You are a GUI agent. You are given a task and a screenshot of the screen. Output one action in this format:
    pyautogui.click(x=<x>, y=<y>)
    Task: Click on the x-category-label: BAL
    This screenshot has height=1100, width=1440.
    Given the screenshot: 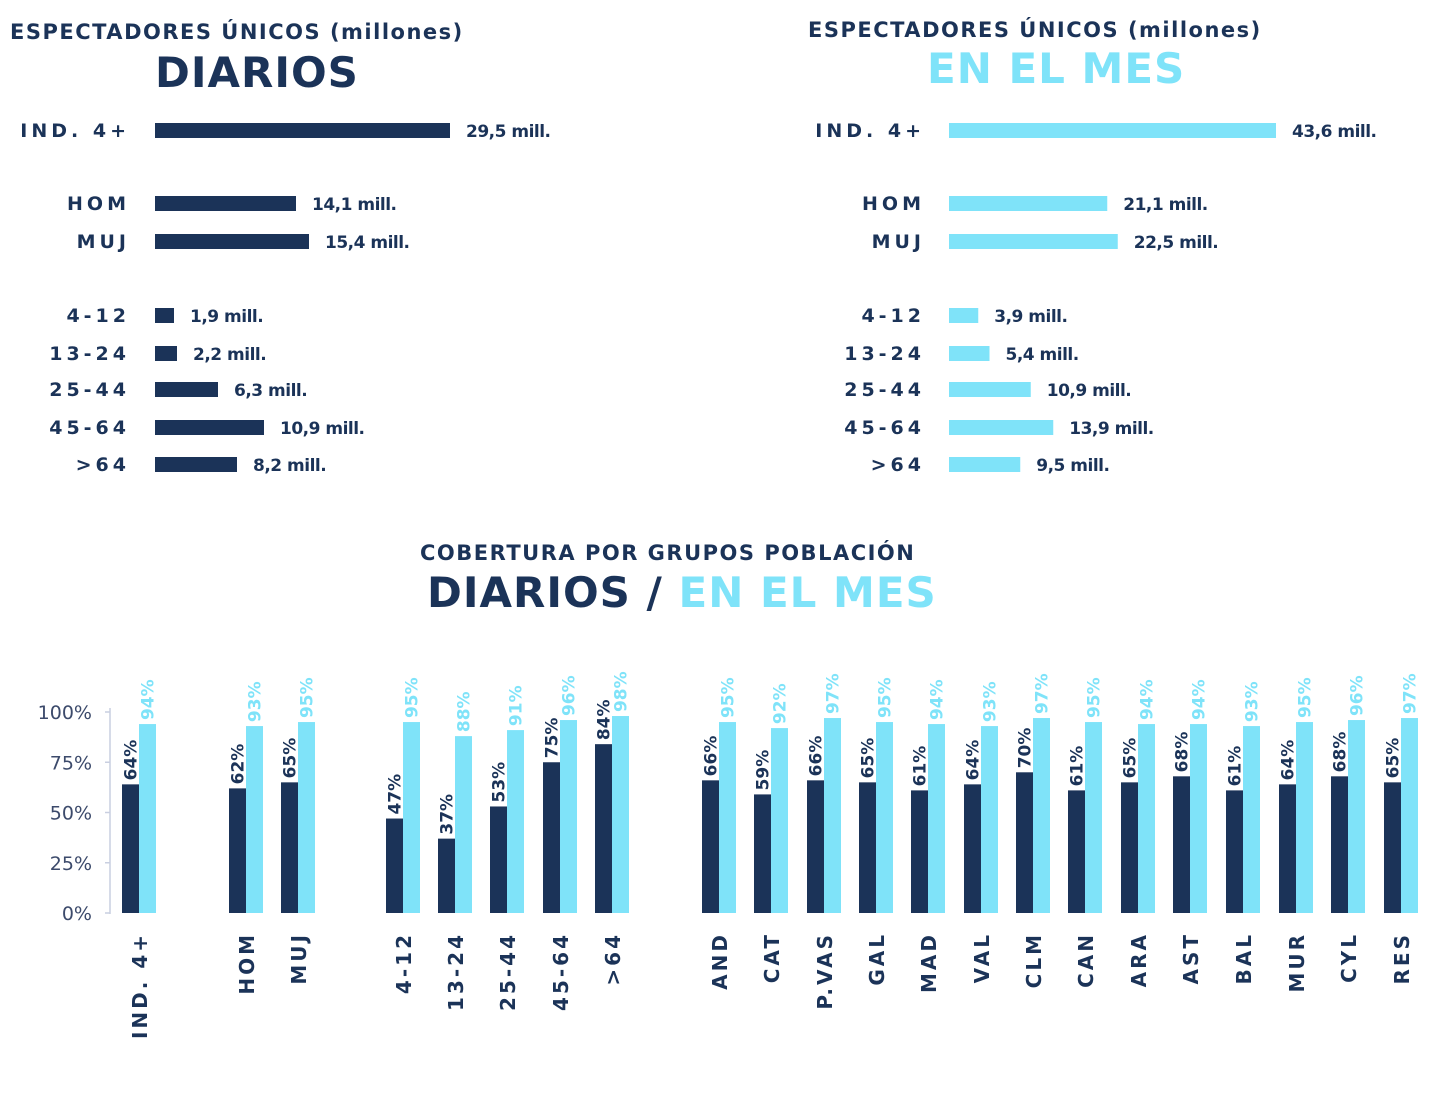 What is the action you would take?
    pyautogui.click(x=1244, y=958)
    